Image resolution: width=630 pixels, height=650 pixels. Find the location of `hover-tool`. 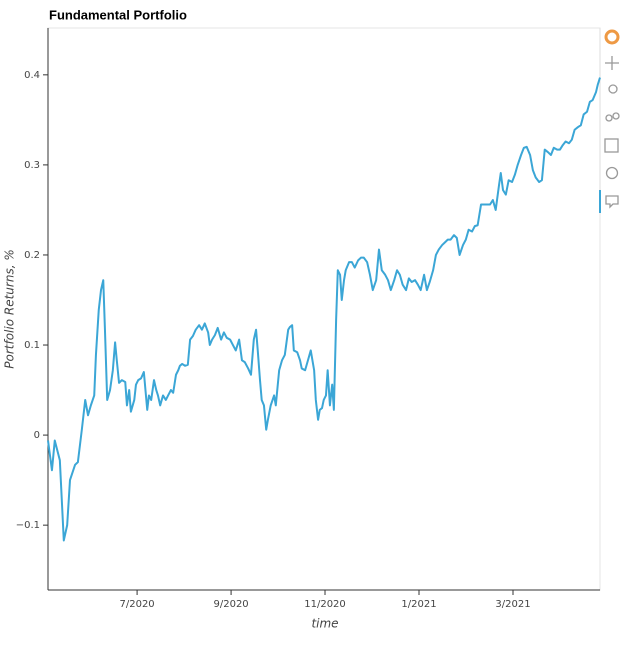

hover-tool is located at coordinates (612, 202).